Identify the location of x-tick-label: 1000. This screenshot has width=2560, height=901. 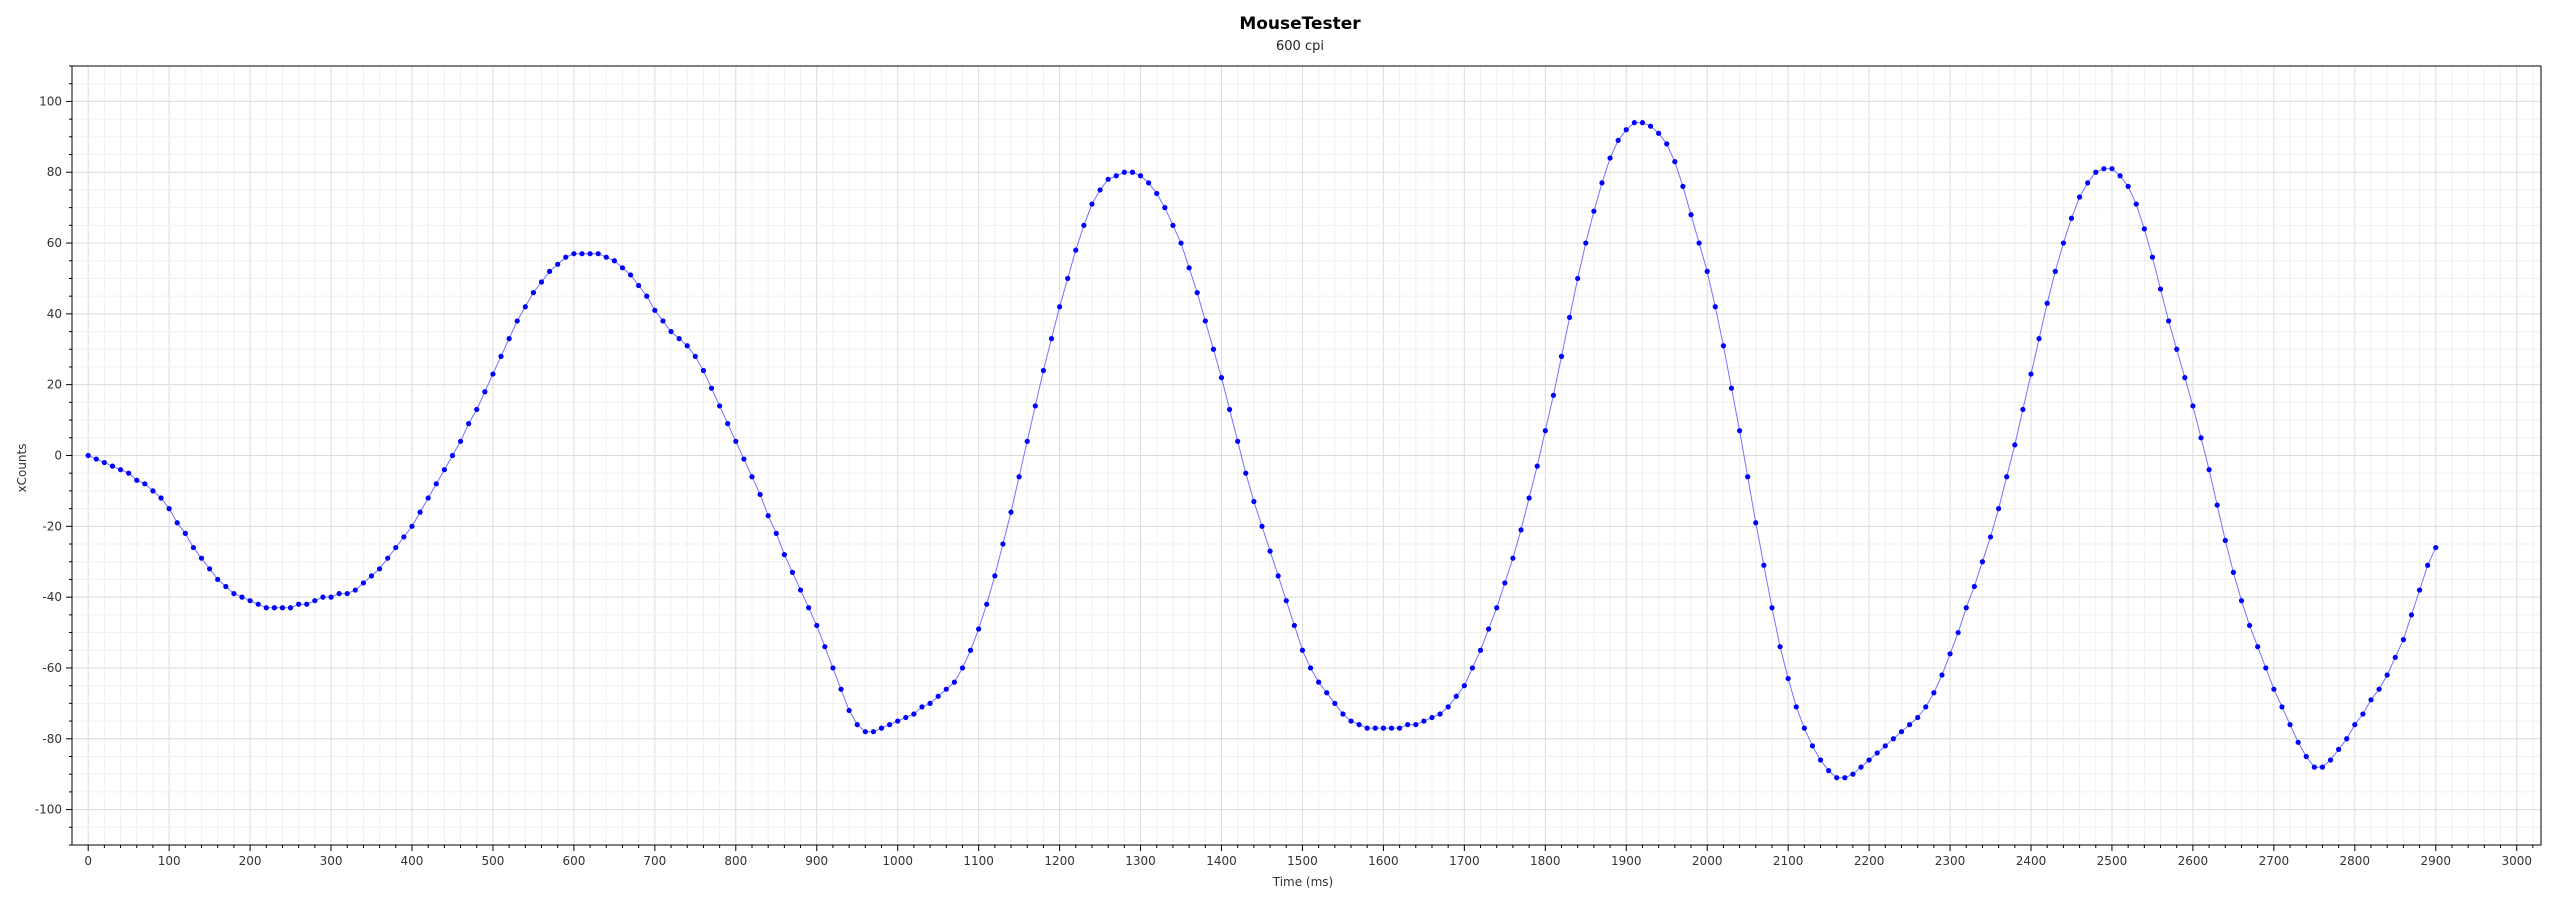
(897, 861).